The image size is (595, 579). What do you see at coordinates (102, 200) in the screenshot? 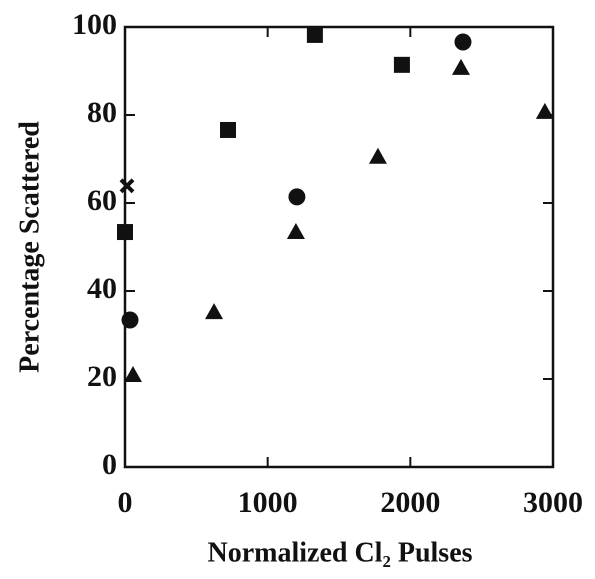
I see `y-tick-label: 60` at bounding box center [102, 200].